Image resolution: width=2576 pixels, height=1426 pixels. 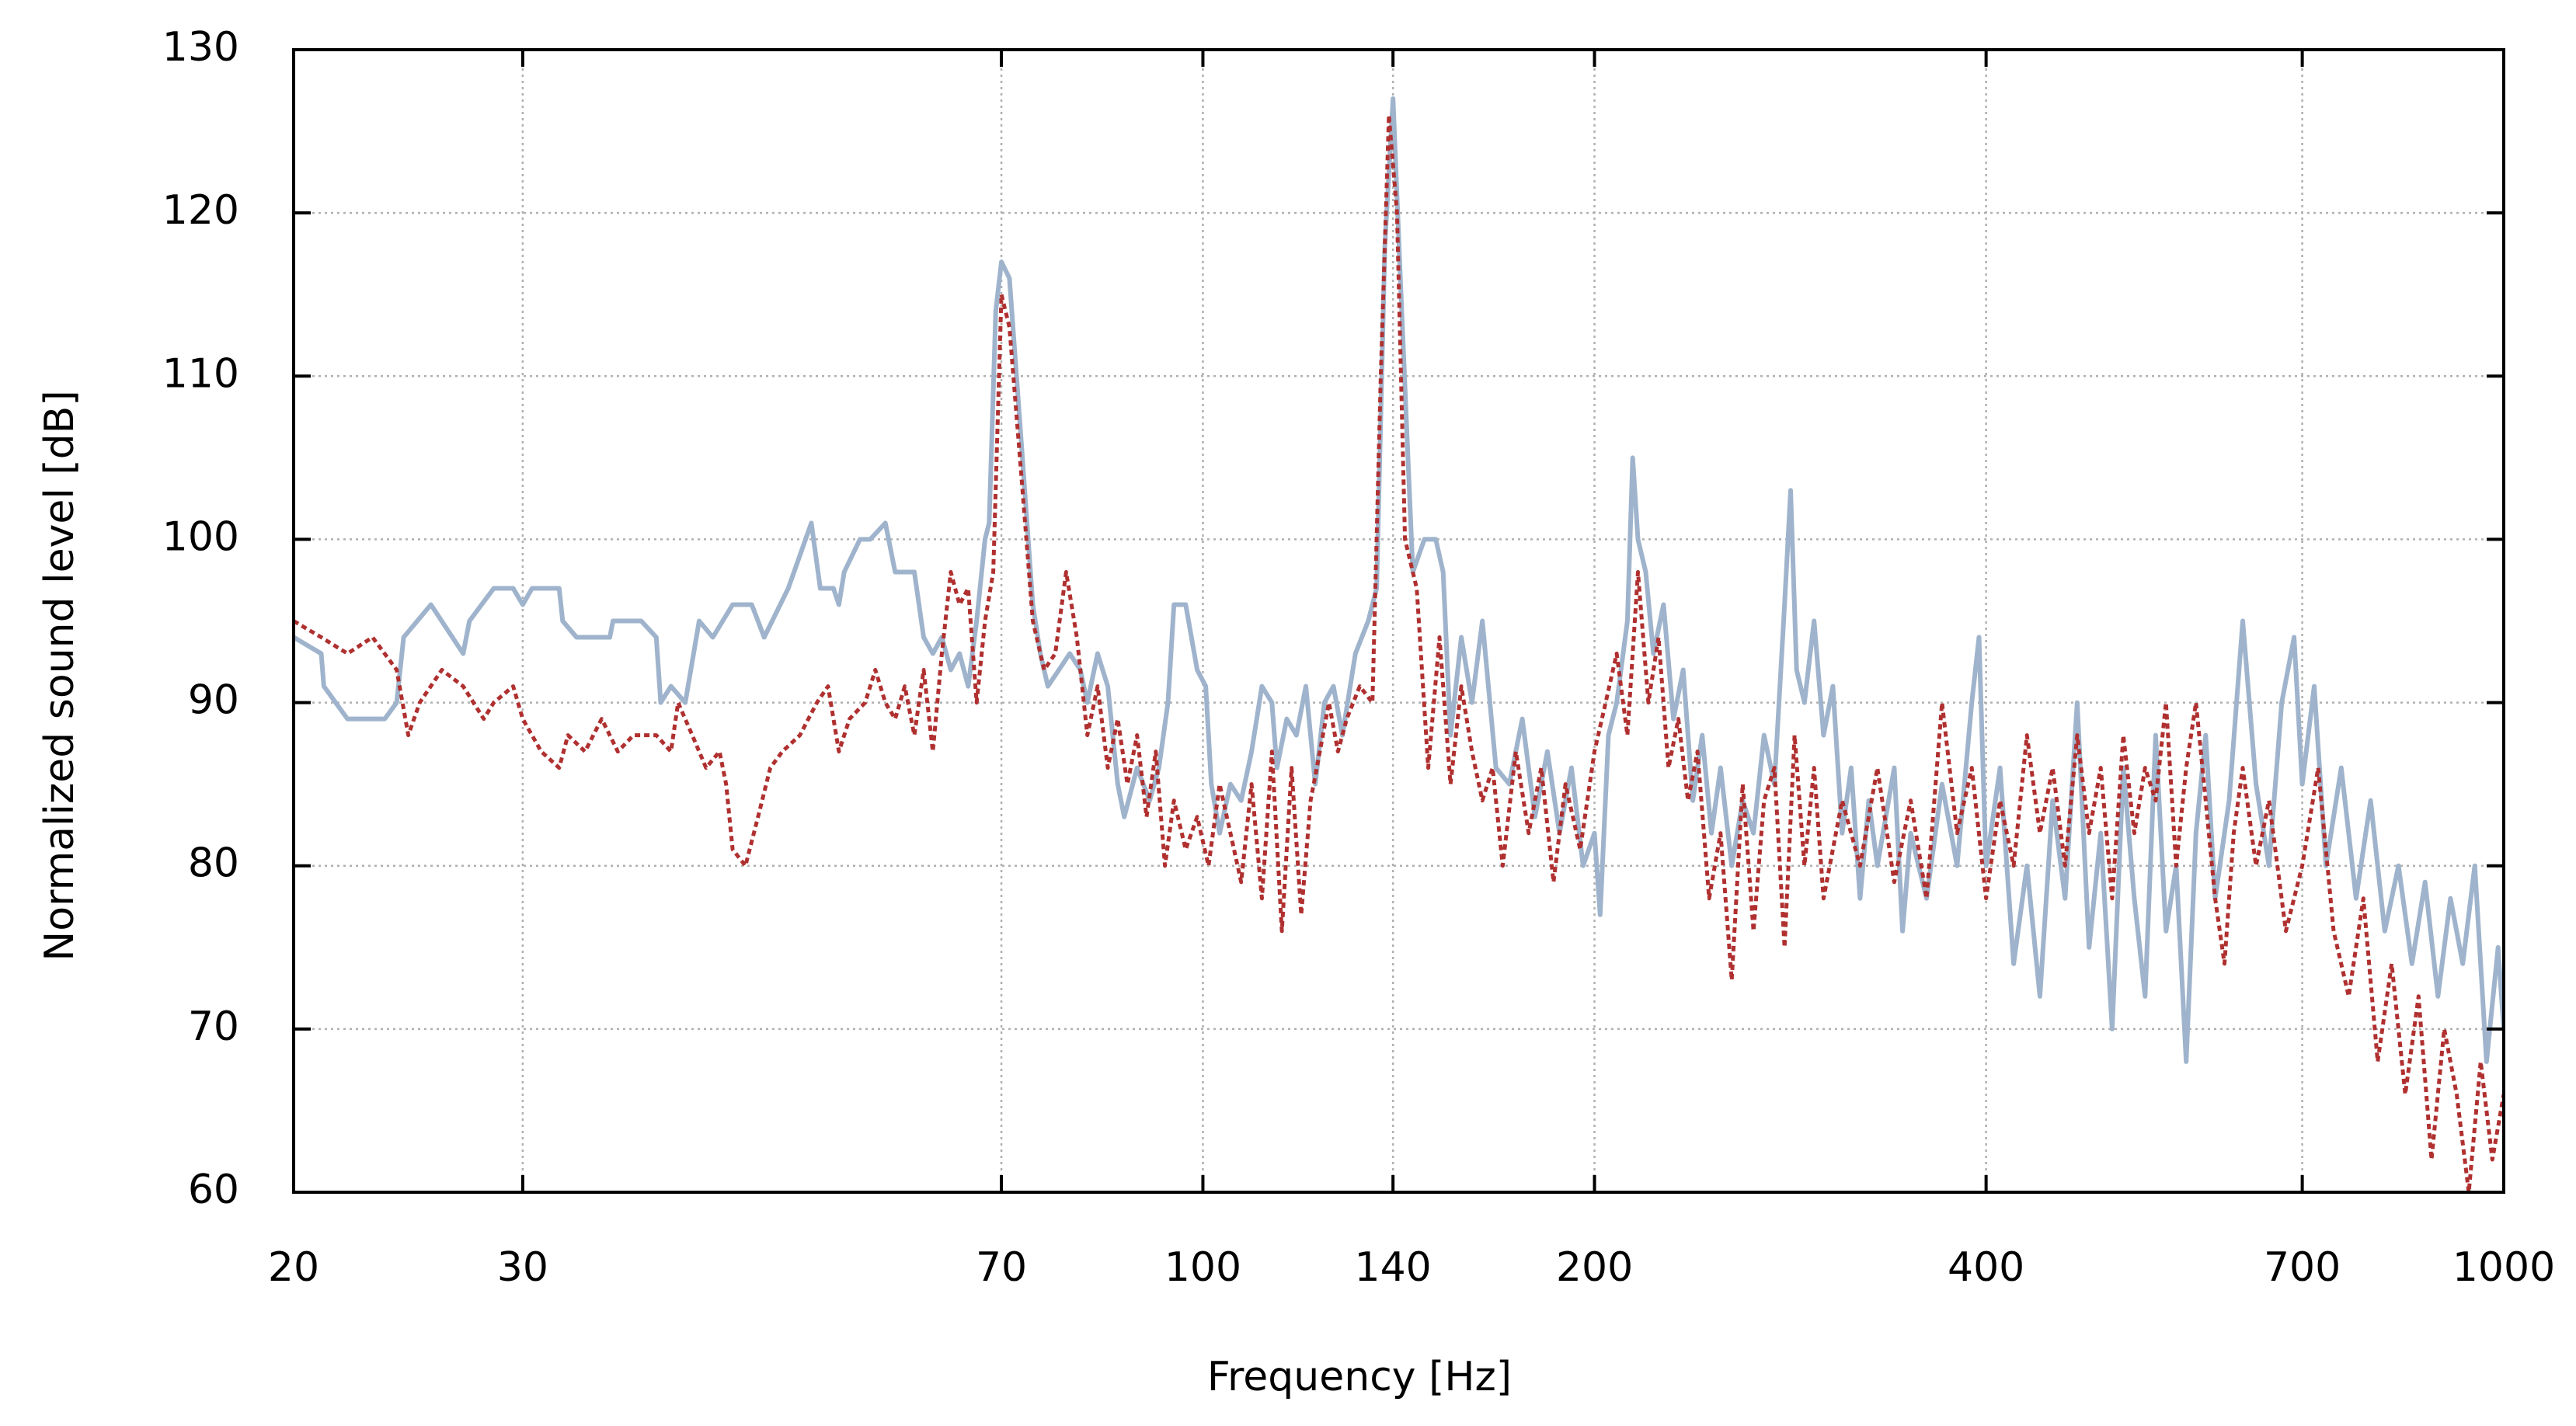 What do you see at coordinates (1359, 1377) in the screenshot?
I see `x-axis-label: Frequency [Hz]` at bounding box center [1359, 1377].